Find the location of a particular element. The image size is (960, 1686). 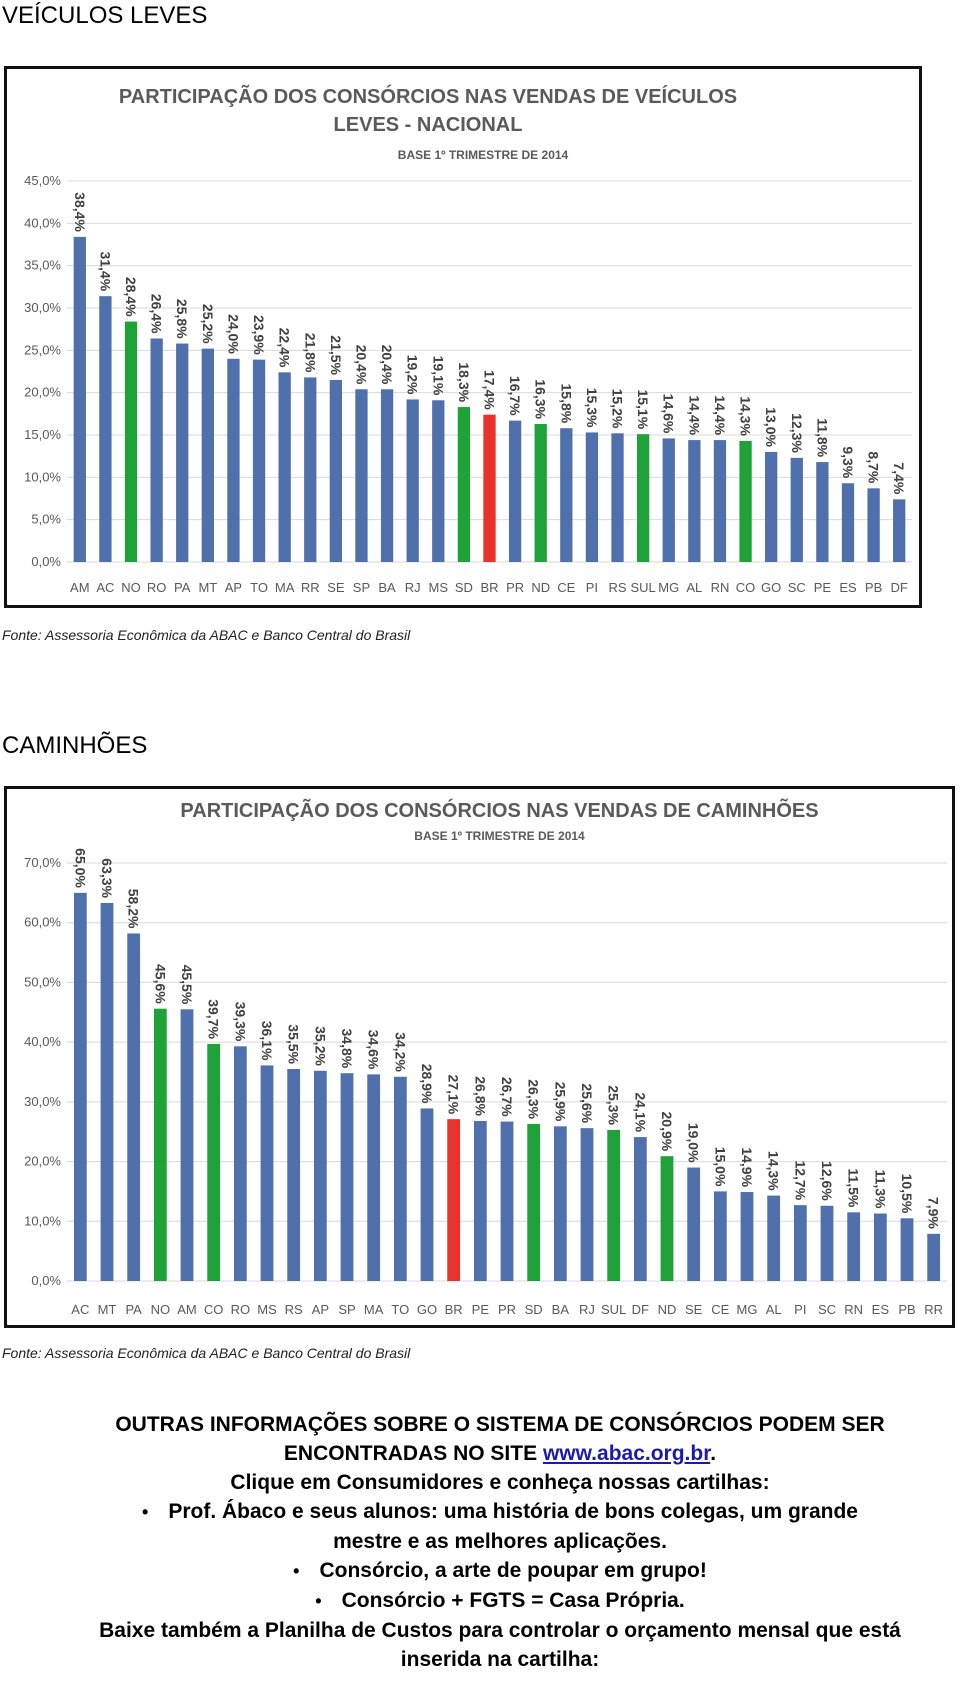

value-label: 16,3% is located at coordinates (541, 399).